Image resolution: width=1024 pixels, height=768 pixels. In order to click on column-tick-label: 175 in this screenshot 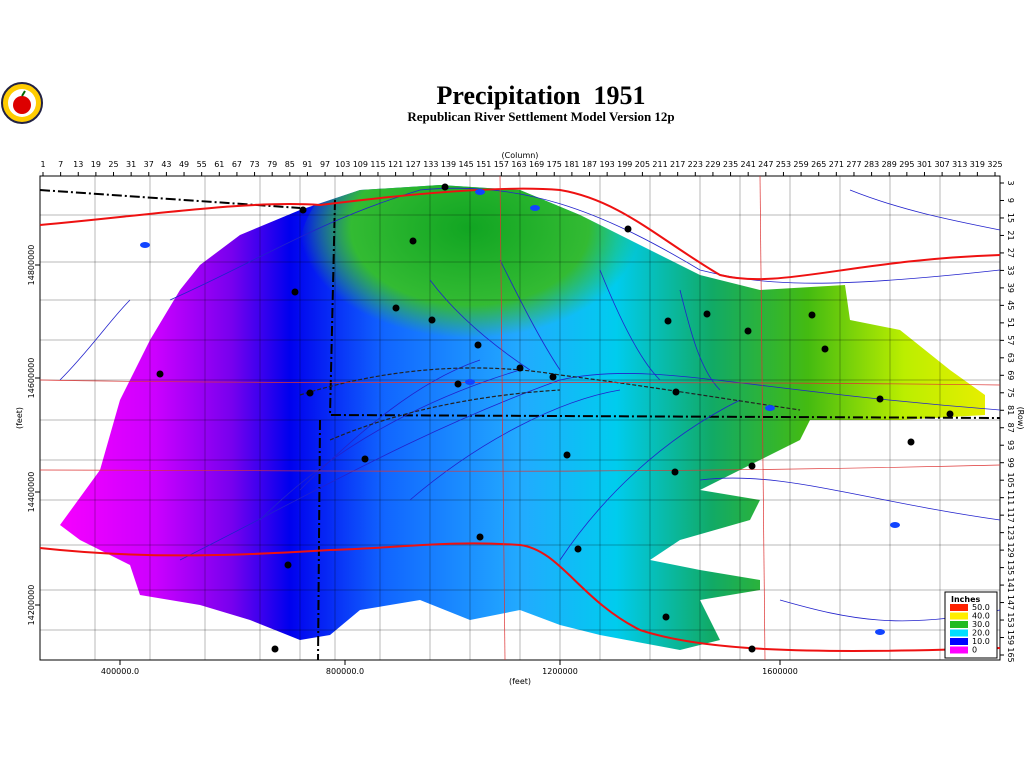, I will do `click(554, 164)`.